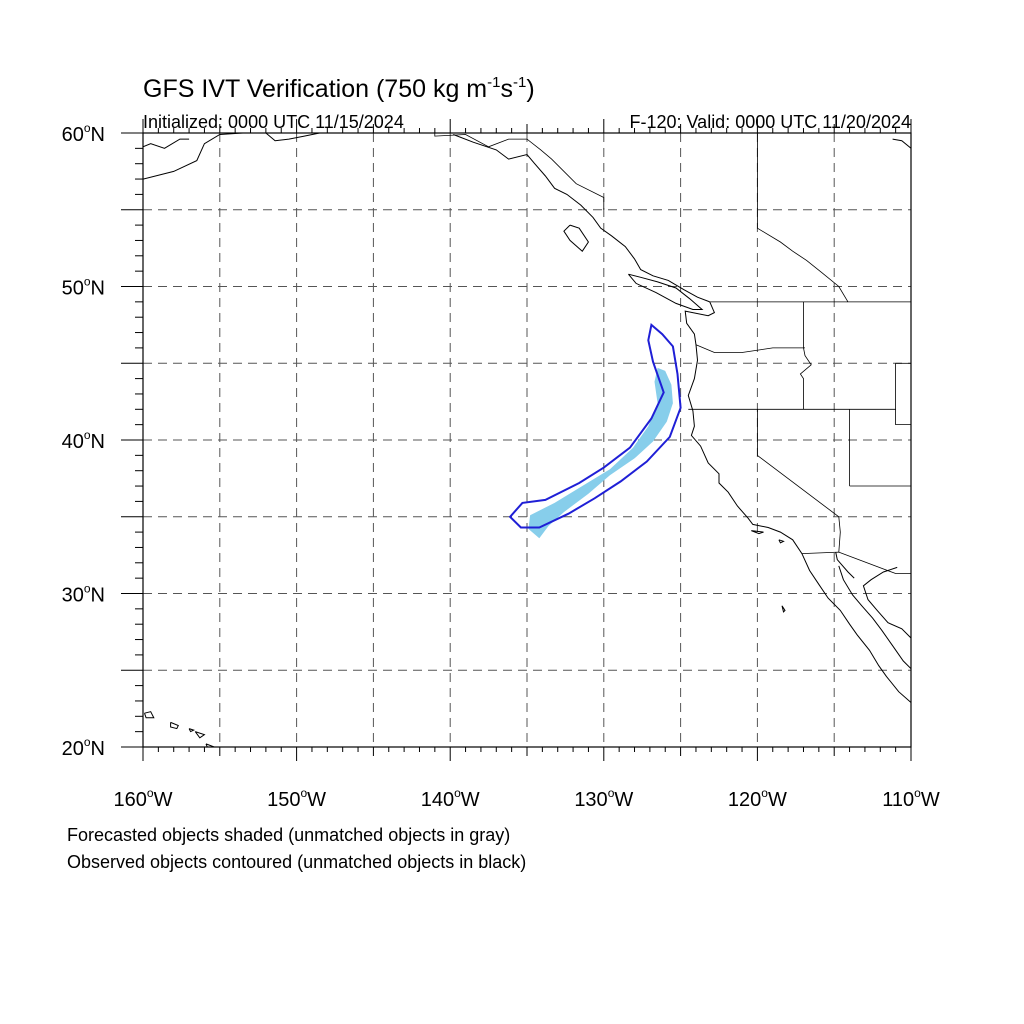 This screenshot has height=1024, width=1024. I want to click on lat-tick-label: 60oN, so click(83, 133).